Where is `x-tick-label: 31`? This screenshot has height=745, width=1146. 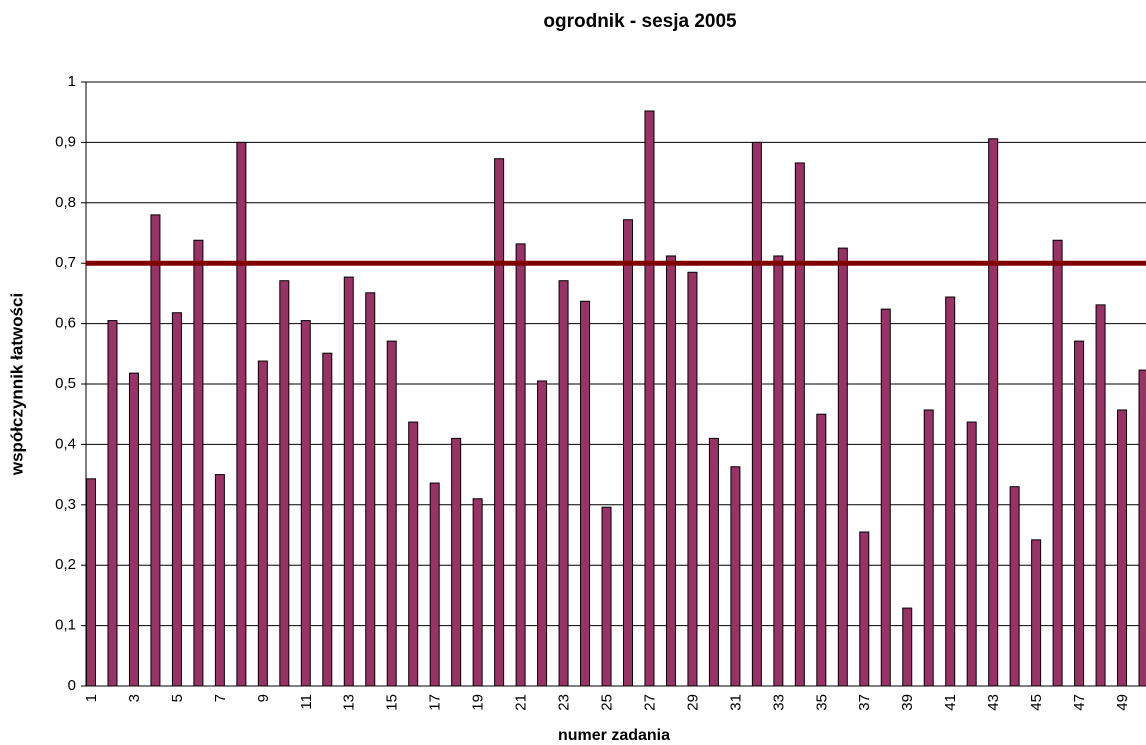 x-tick-label: 31 is located at coordinates (735, 702).